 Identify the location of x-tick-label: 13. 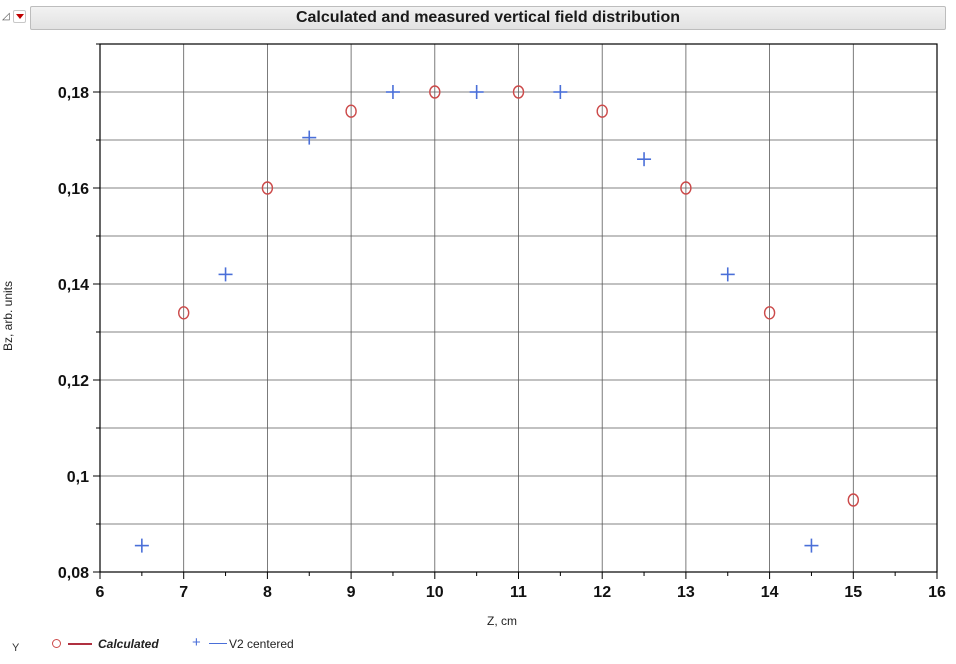
(686, 592).